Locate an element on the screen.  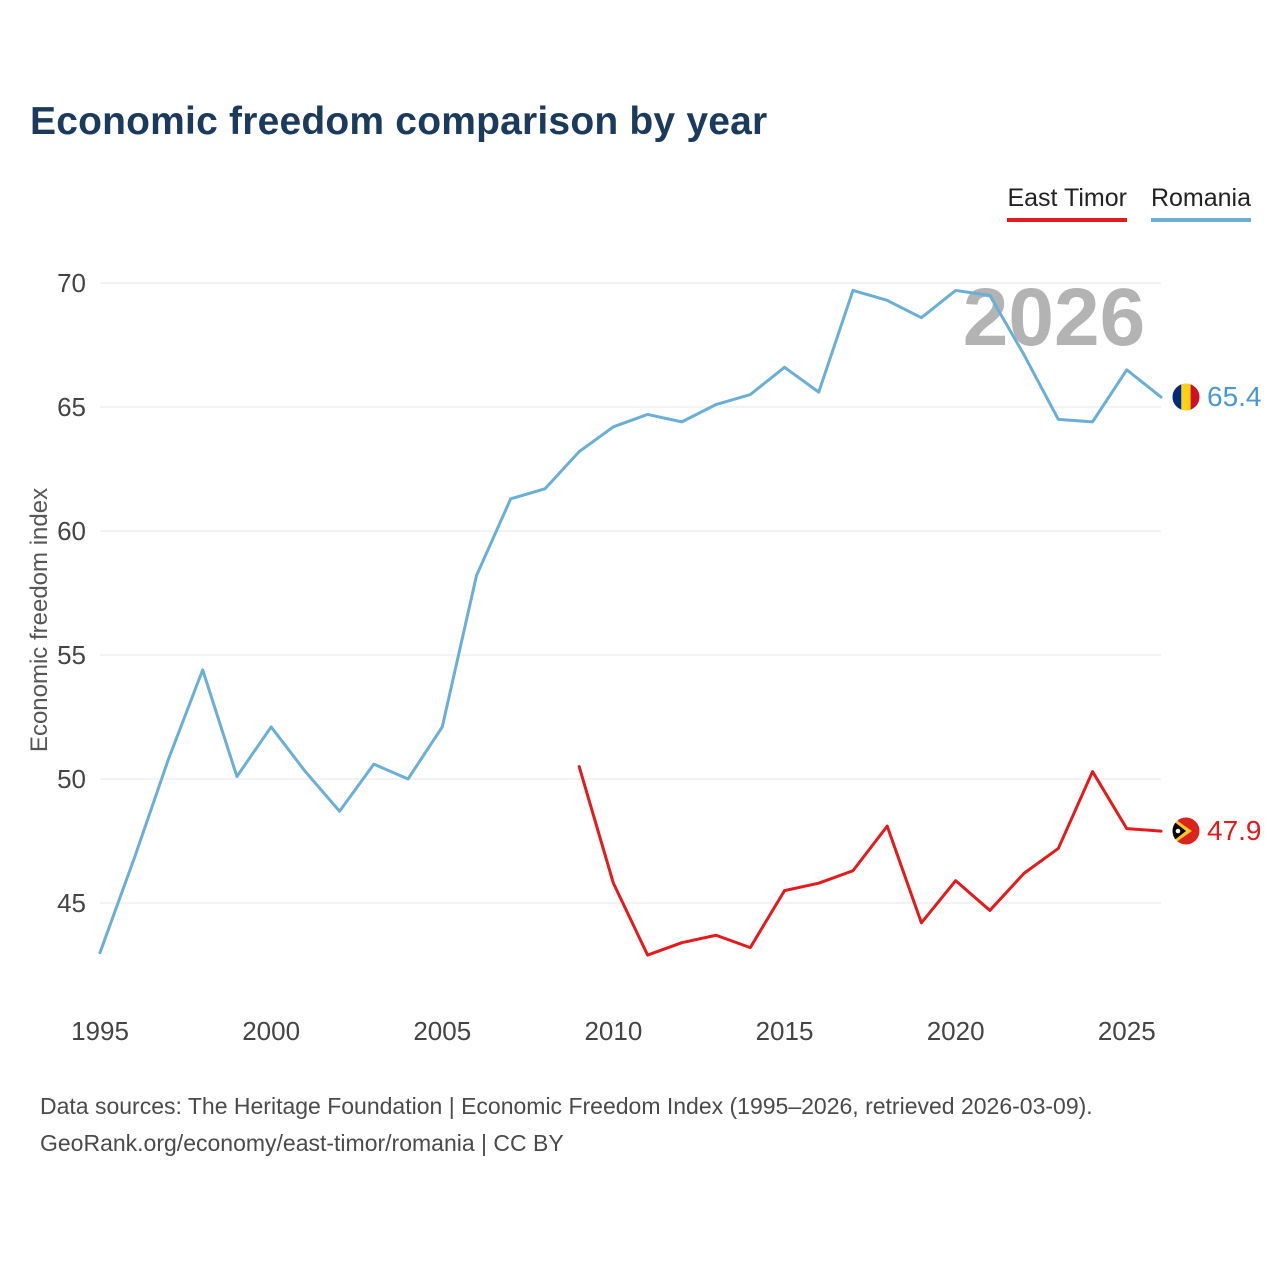
svg-text: 2010 is located at coordinates (613, 1031).